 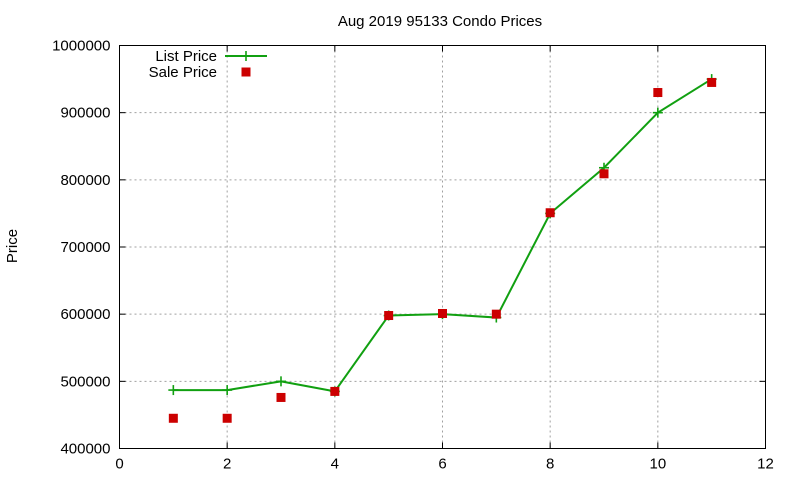 I want to click on x-tick-label: 0, so click(x=119, y=464).